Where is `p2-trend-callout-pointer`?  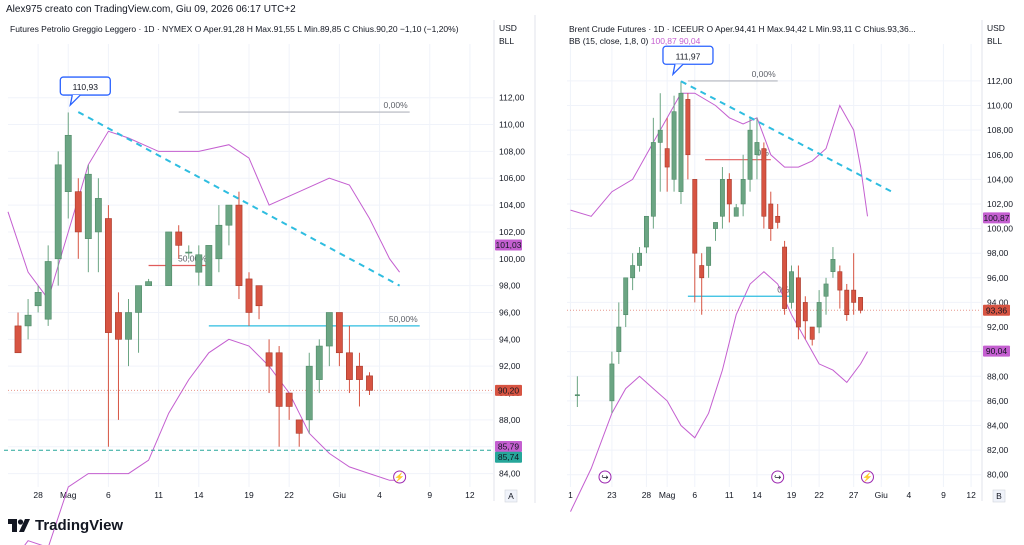 p2-trend-callout-pointer is located at coordinates (677, 70).